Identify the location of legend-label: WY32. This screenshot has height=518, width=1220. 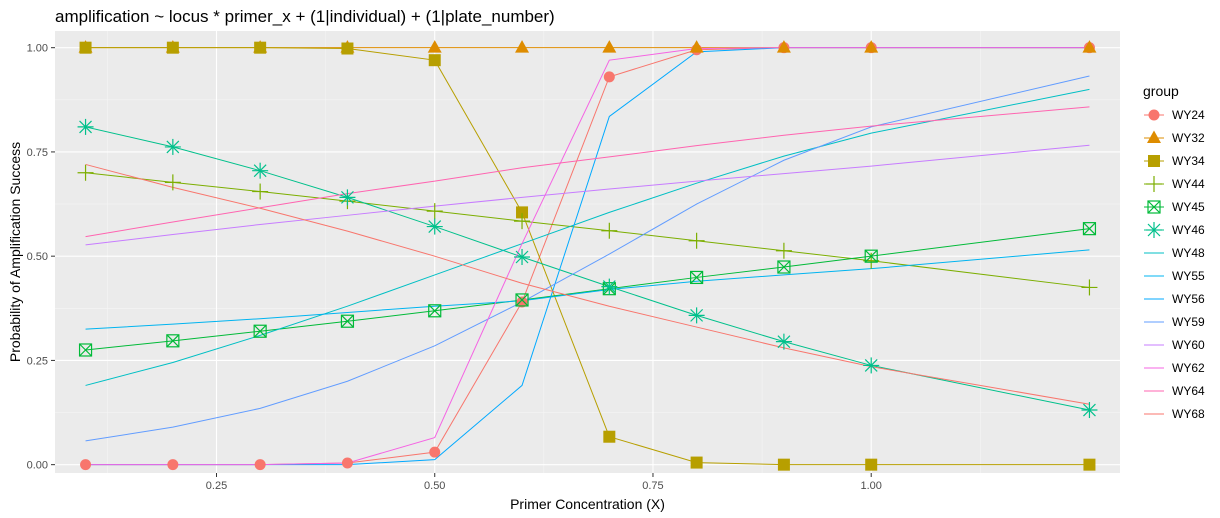
(1188, 138).